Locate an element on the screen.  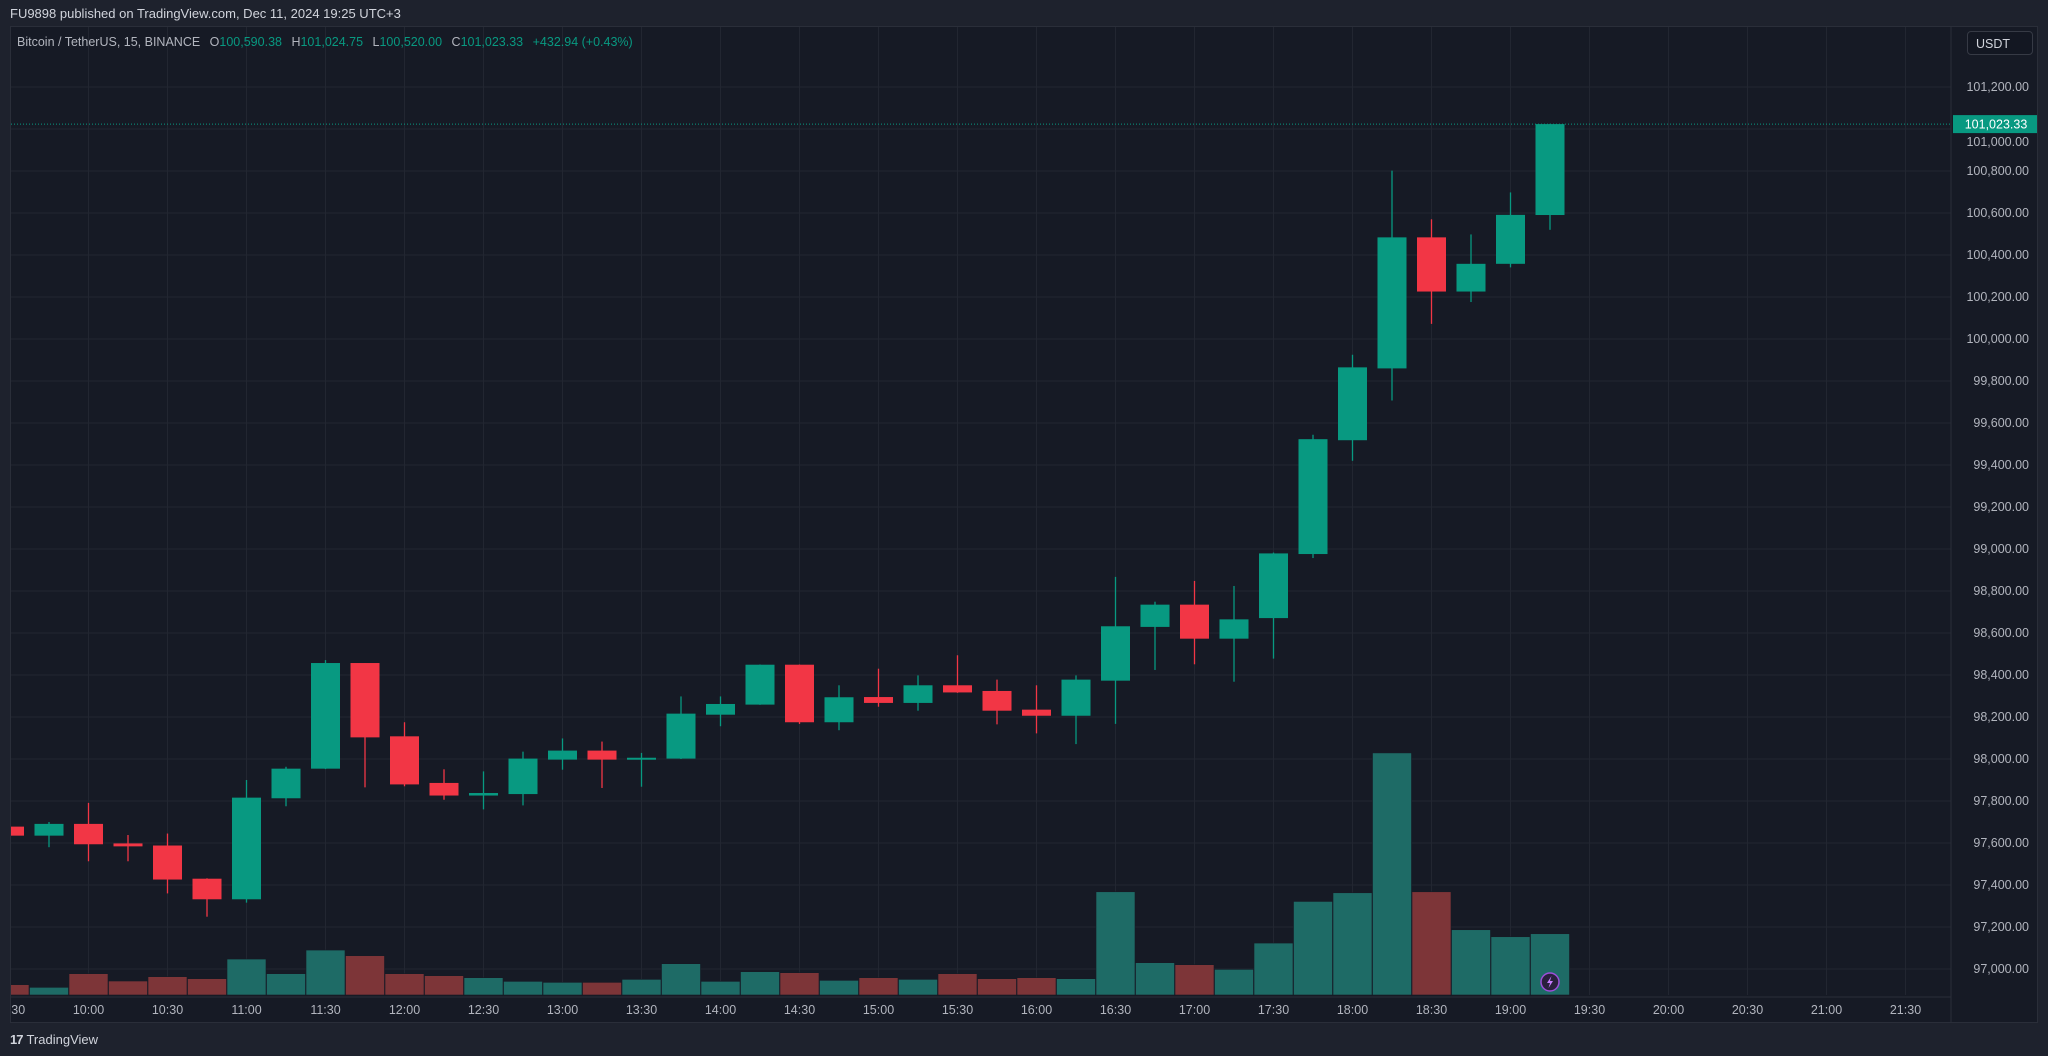
close-value: 101,023.33 is located at coordinates (492, 42).